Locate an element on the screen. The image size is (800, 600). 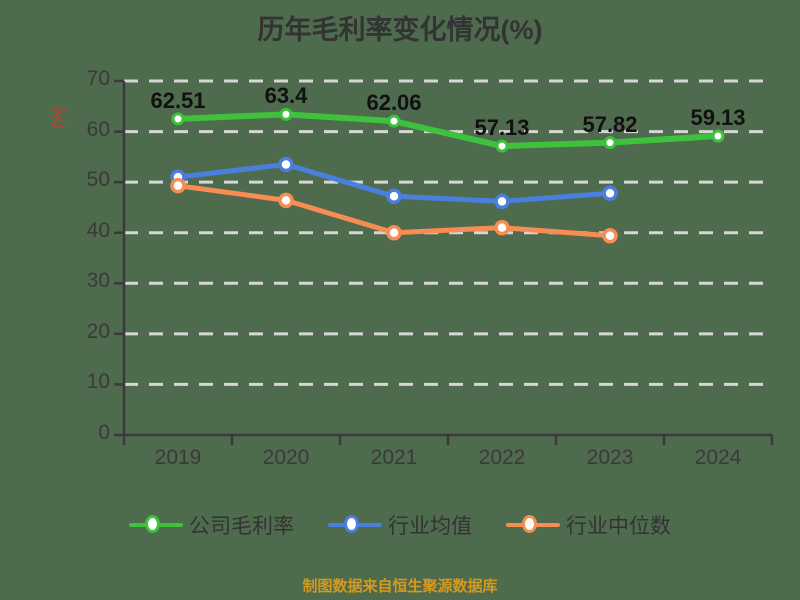
footer-note: 制图数据来自恒生聚源数据库 is located at coordinates (400, 586).